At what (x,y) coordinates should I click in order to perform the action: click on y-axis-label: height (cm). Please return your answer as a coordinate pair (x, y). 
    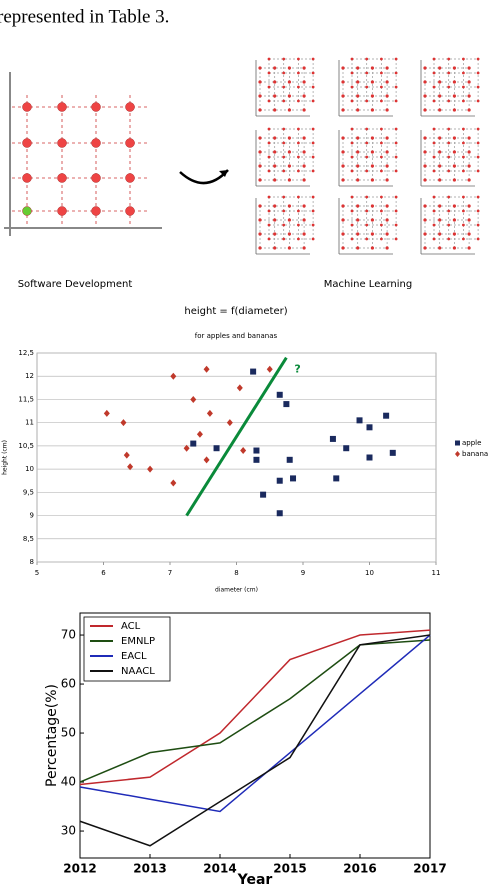
    Looking at the image, I should click on (5, 457).